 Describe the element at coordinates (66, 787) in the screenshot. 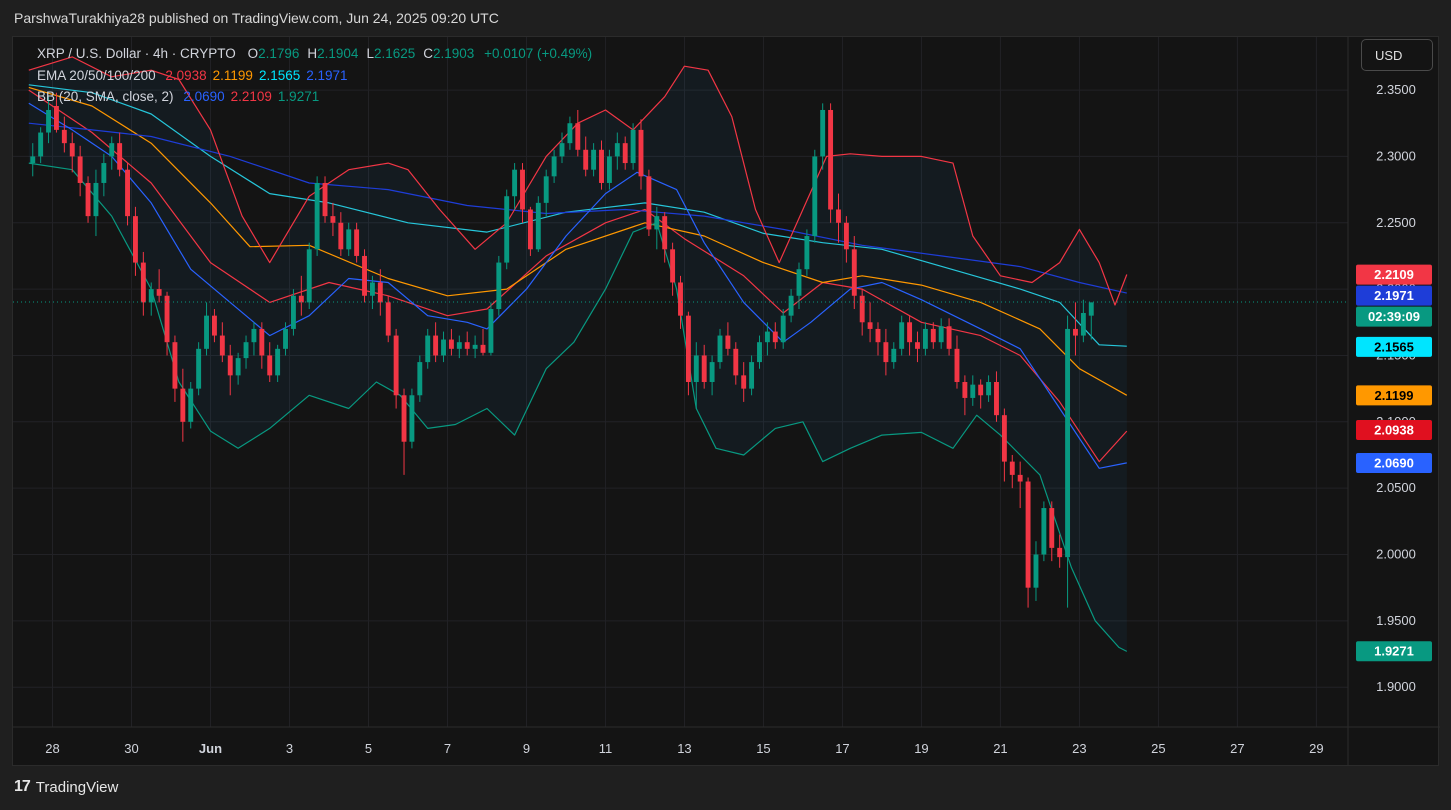

I see `tradingview-logo: 17 TradingView` at that location.